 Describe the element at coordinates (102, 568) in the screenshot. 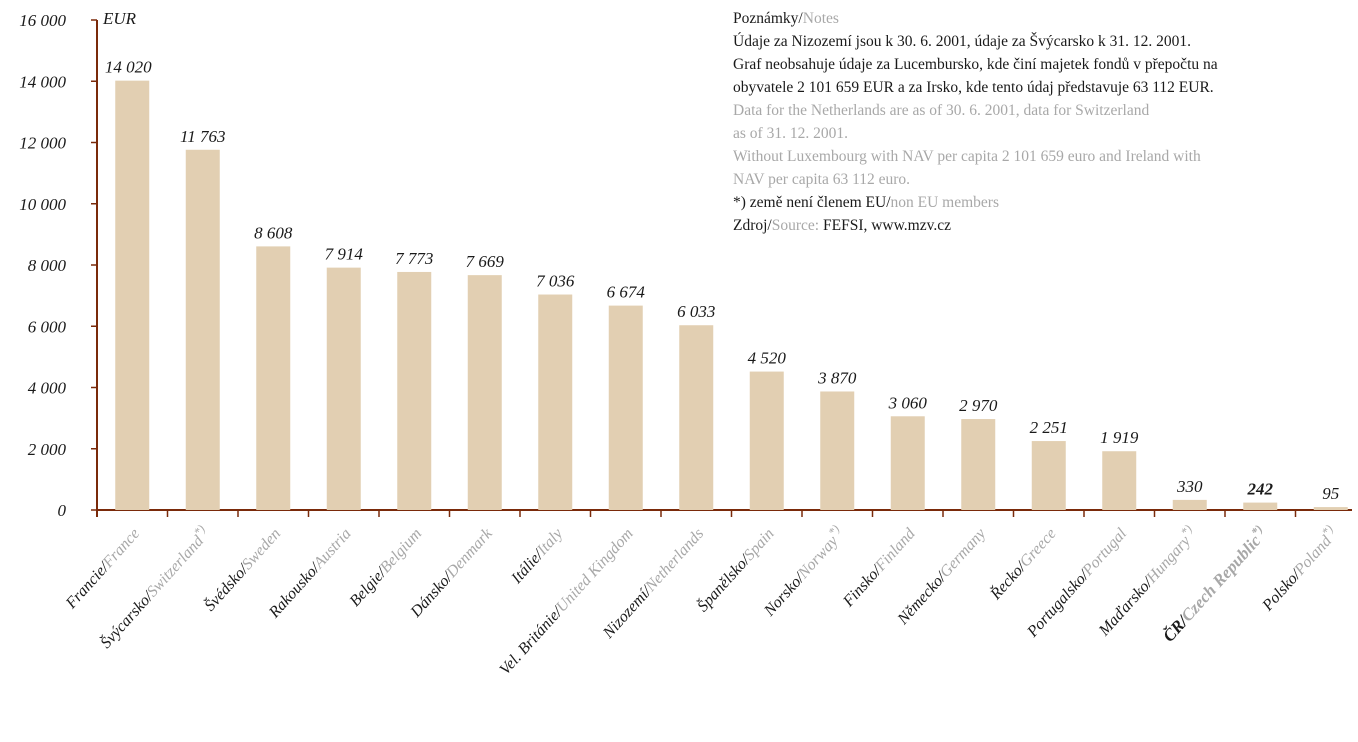

I see `category-label: Francie/France` at that location.